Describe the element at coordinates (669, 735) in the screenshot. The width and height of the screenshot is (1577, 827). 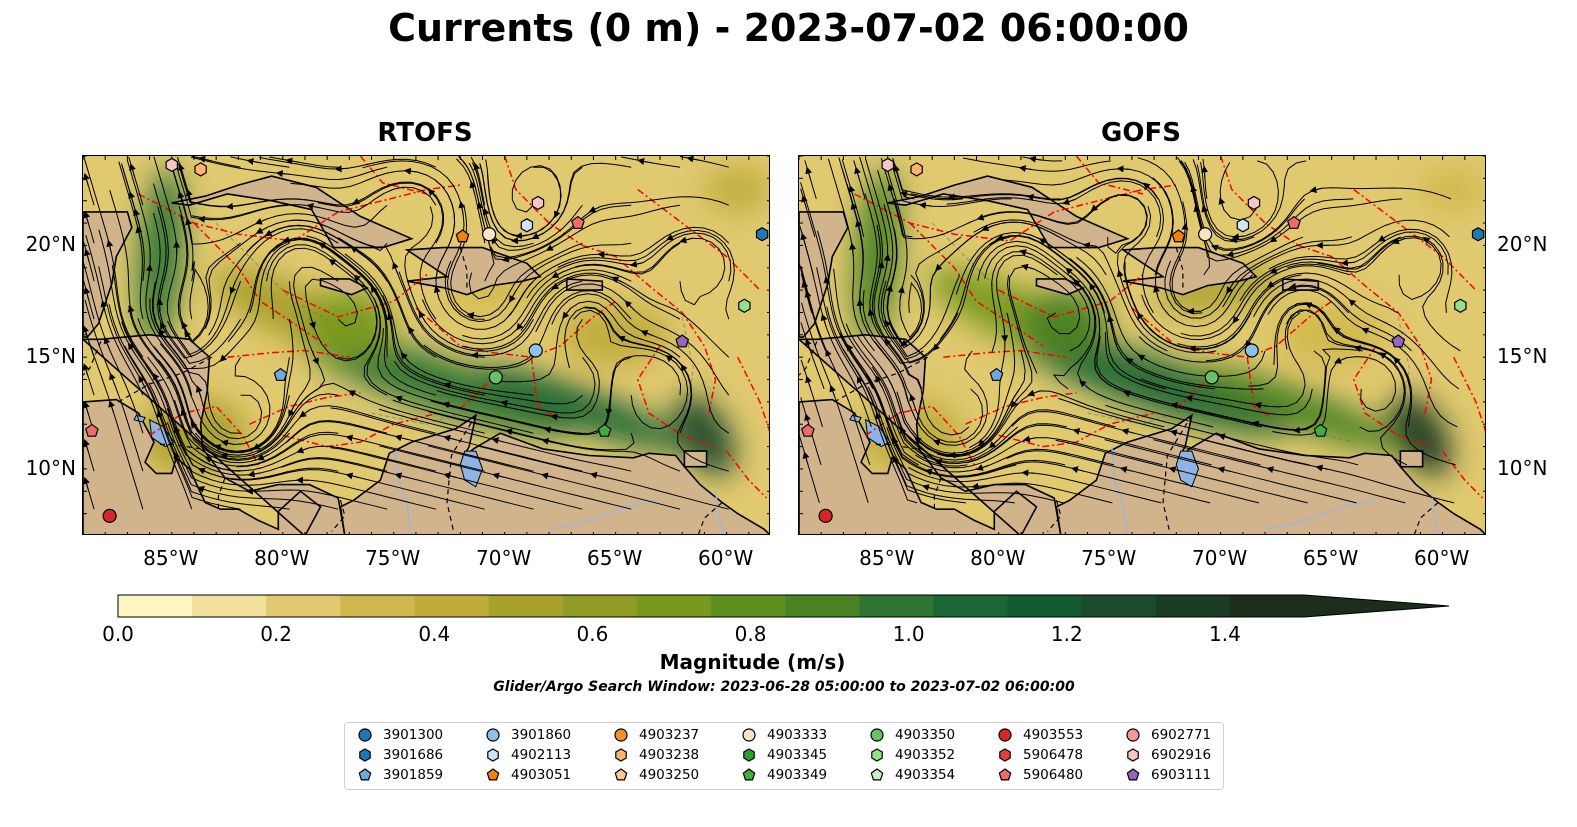
I see `legend-label: 4903237` at that location.